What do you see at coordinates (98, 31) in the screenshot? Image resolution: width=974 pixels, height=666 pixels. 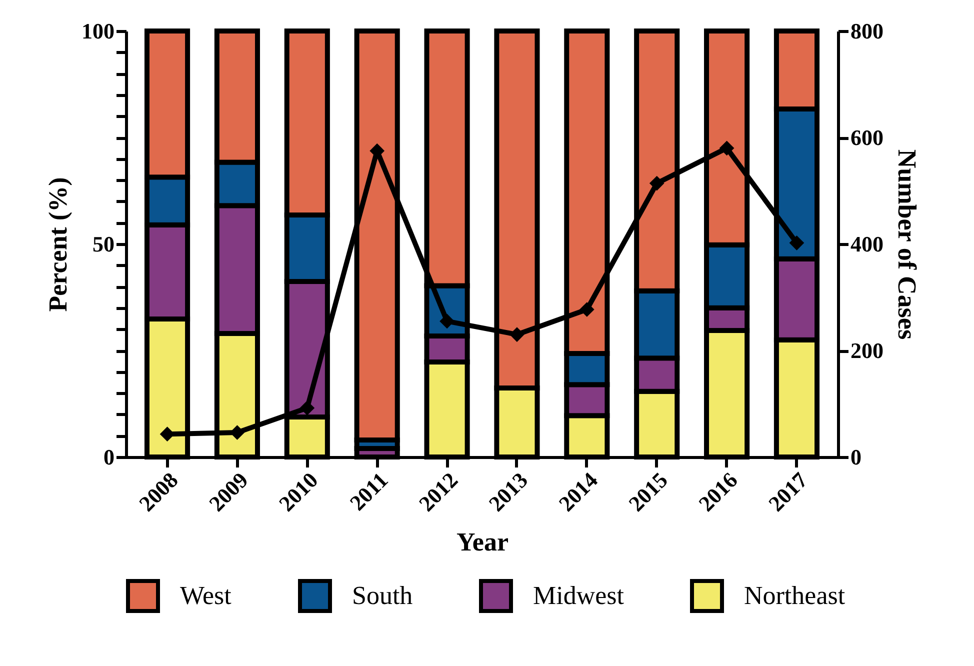 I see `y-tick-label: 100` at bounding box center [98, 31].